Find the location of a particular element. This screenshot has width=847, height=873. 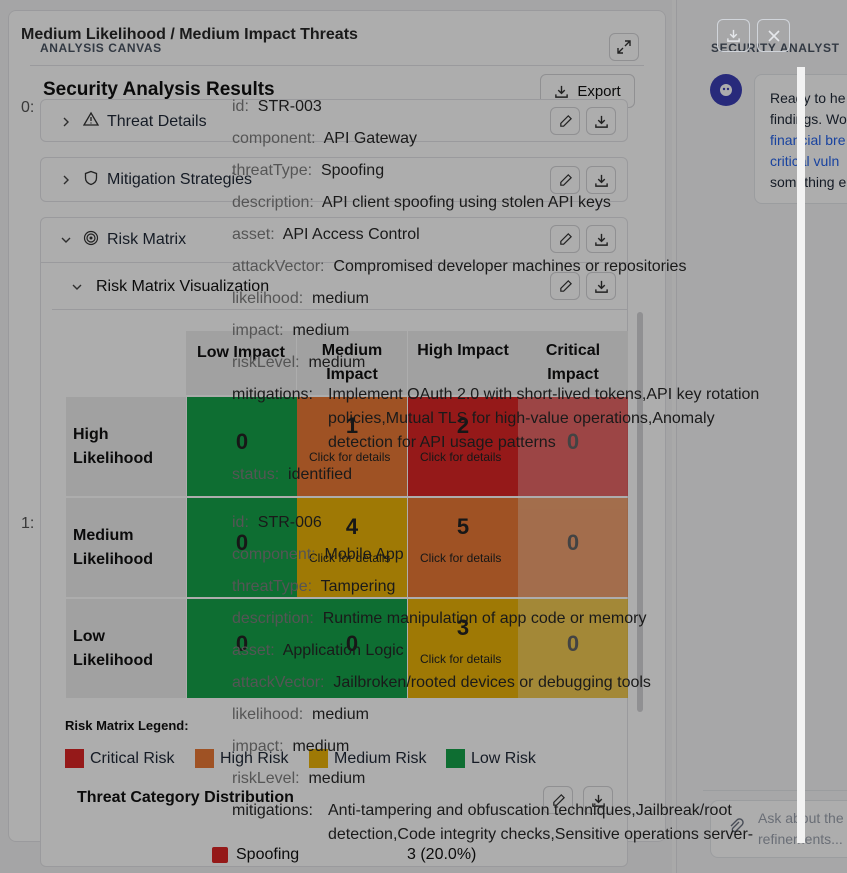

field-value: identified is located at coordinates (320, 474).